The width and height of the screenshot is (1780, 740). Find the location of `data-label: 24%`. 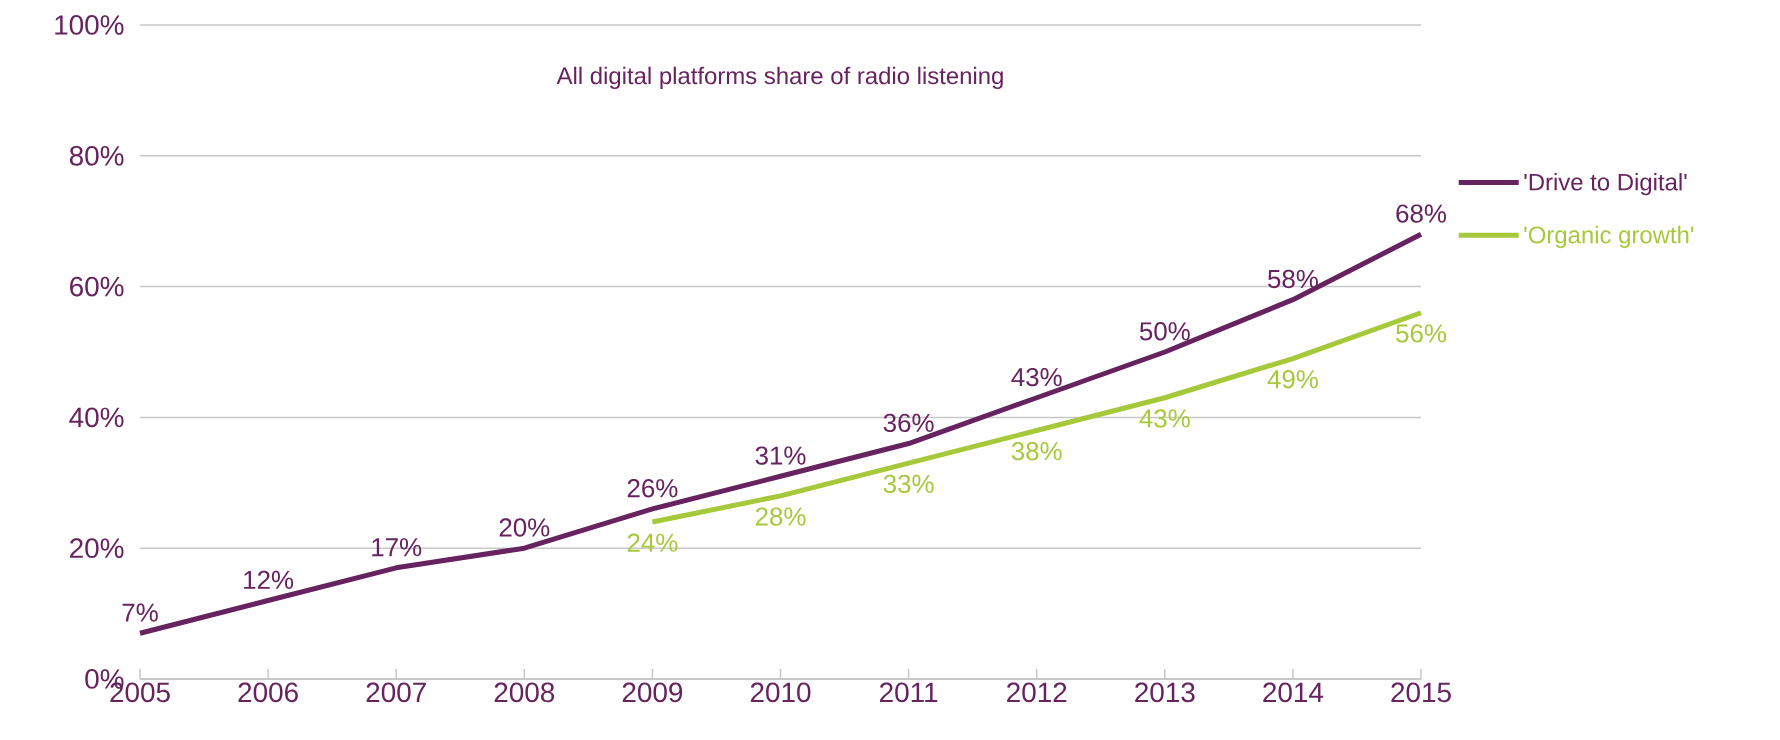

data-label: 24% is located at coordinates (652, 542).